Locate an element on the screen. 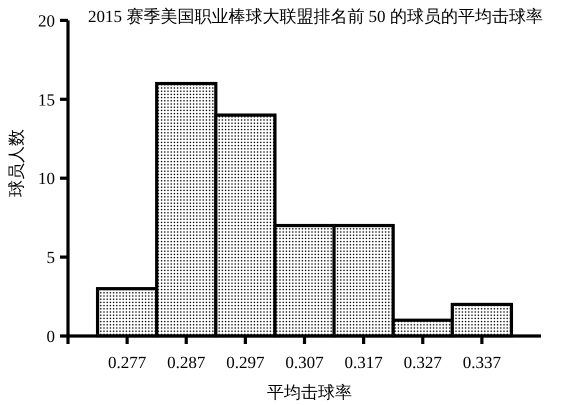 The width and height of the screenshot is (566, 405). x-tick-label: 0.287 is located at coordinates (186, 362).